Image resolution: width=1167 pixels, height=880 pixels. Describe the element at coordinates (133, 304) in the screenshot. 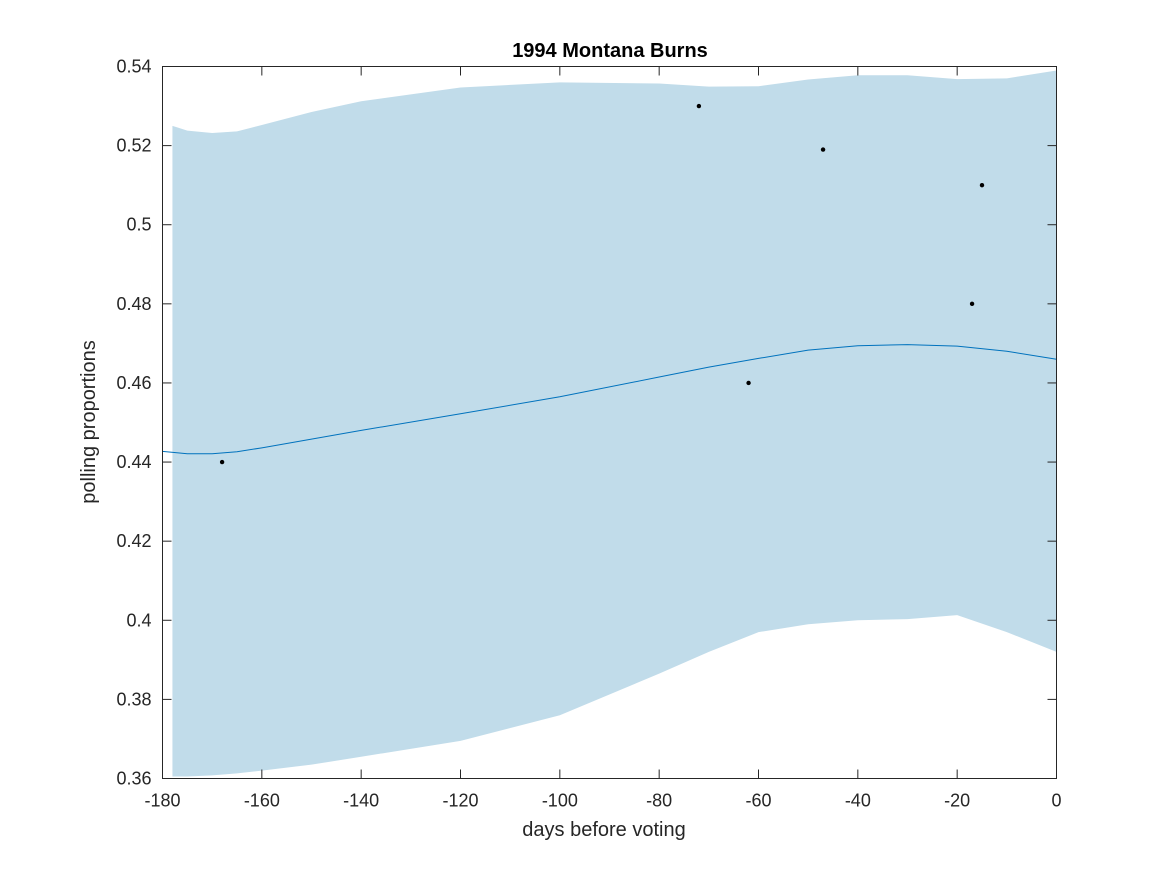

I see `y-tick-label: 0.48` at that location.